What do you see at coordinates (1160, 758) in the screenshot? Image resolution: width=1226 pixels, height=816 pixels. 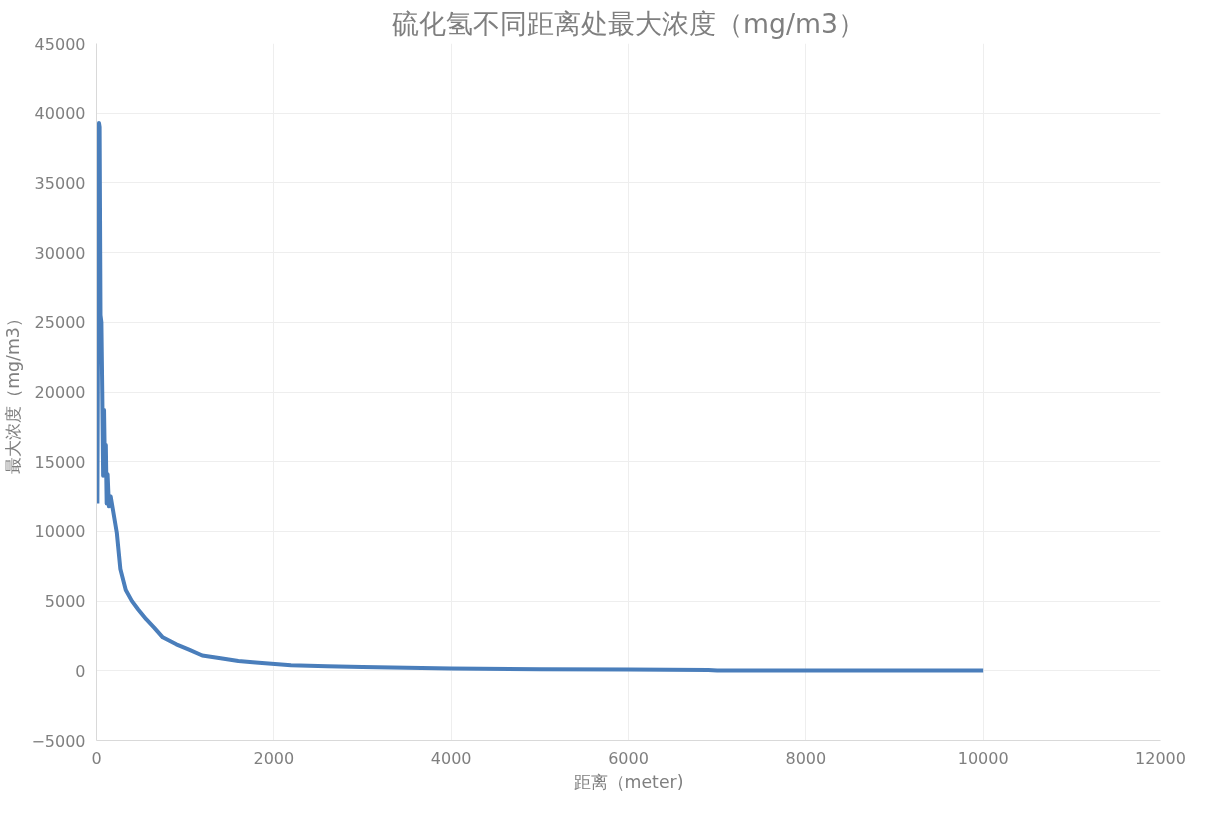 I see `x-tick-label: 12000` at bounding box center [1160, 758].